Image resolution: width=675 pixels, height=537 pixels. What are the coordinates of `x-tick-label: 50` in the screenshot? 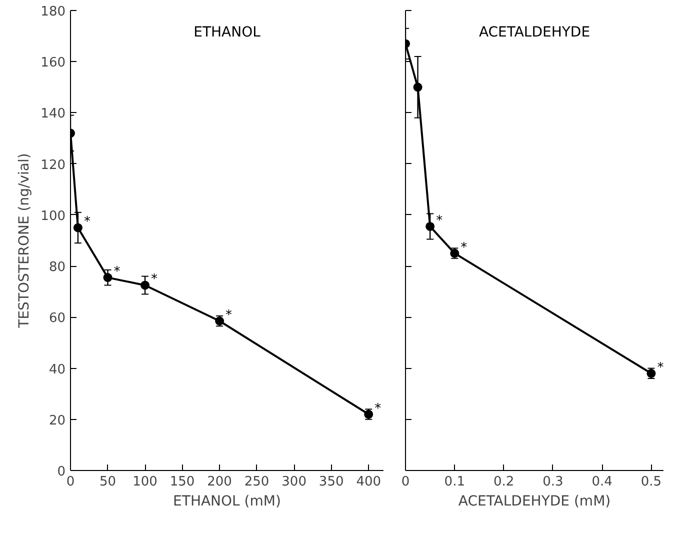 It's located at (107, 482).